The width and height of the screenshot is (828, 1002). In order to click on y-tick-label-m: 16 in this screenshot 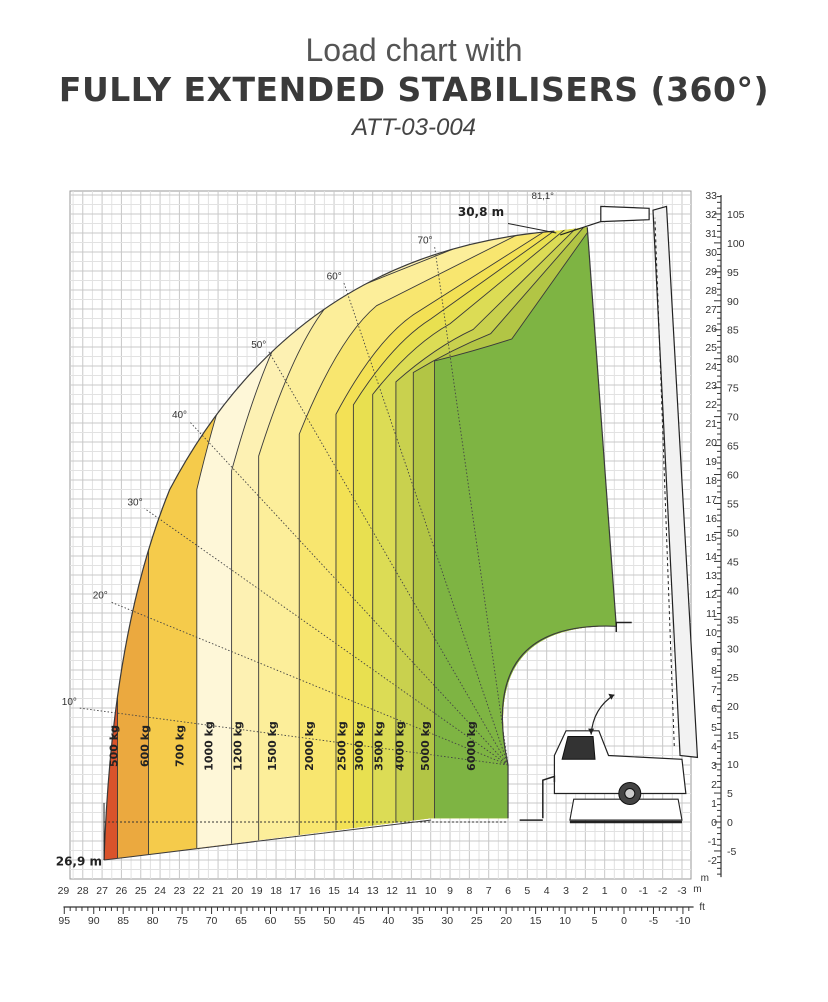, I will do `click(711, 519)`.